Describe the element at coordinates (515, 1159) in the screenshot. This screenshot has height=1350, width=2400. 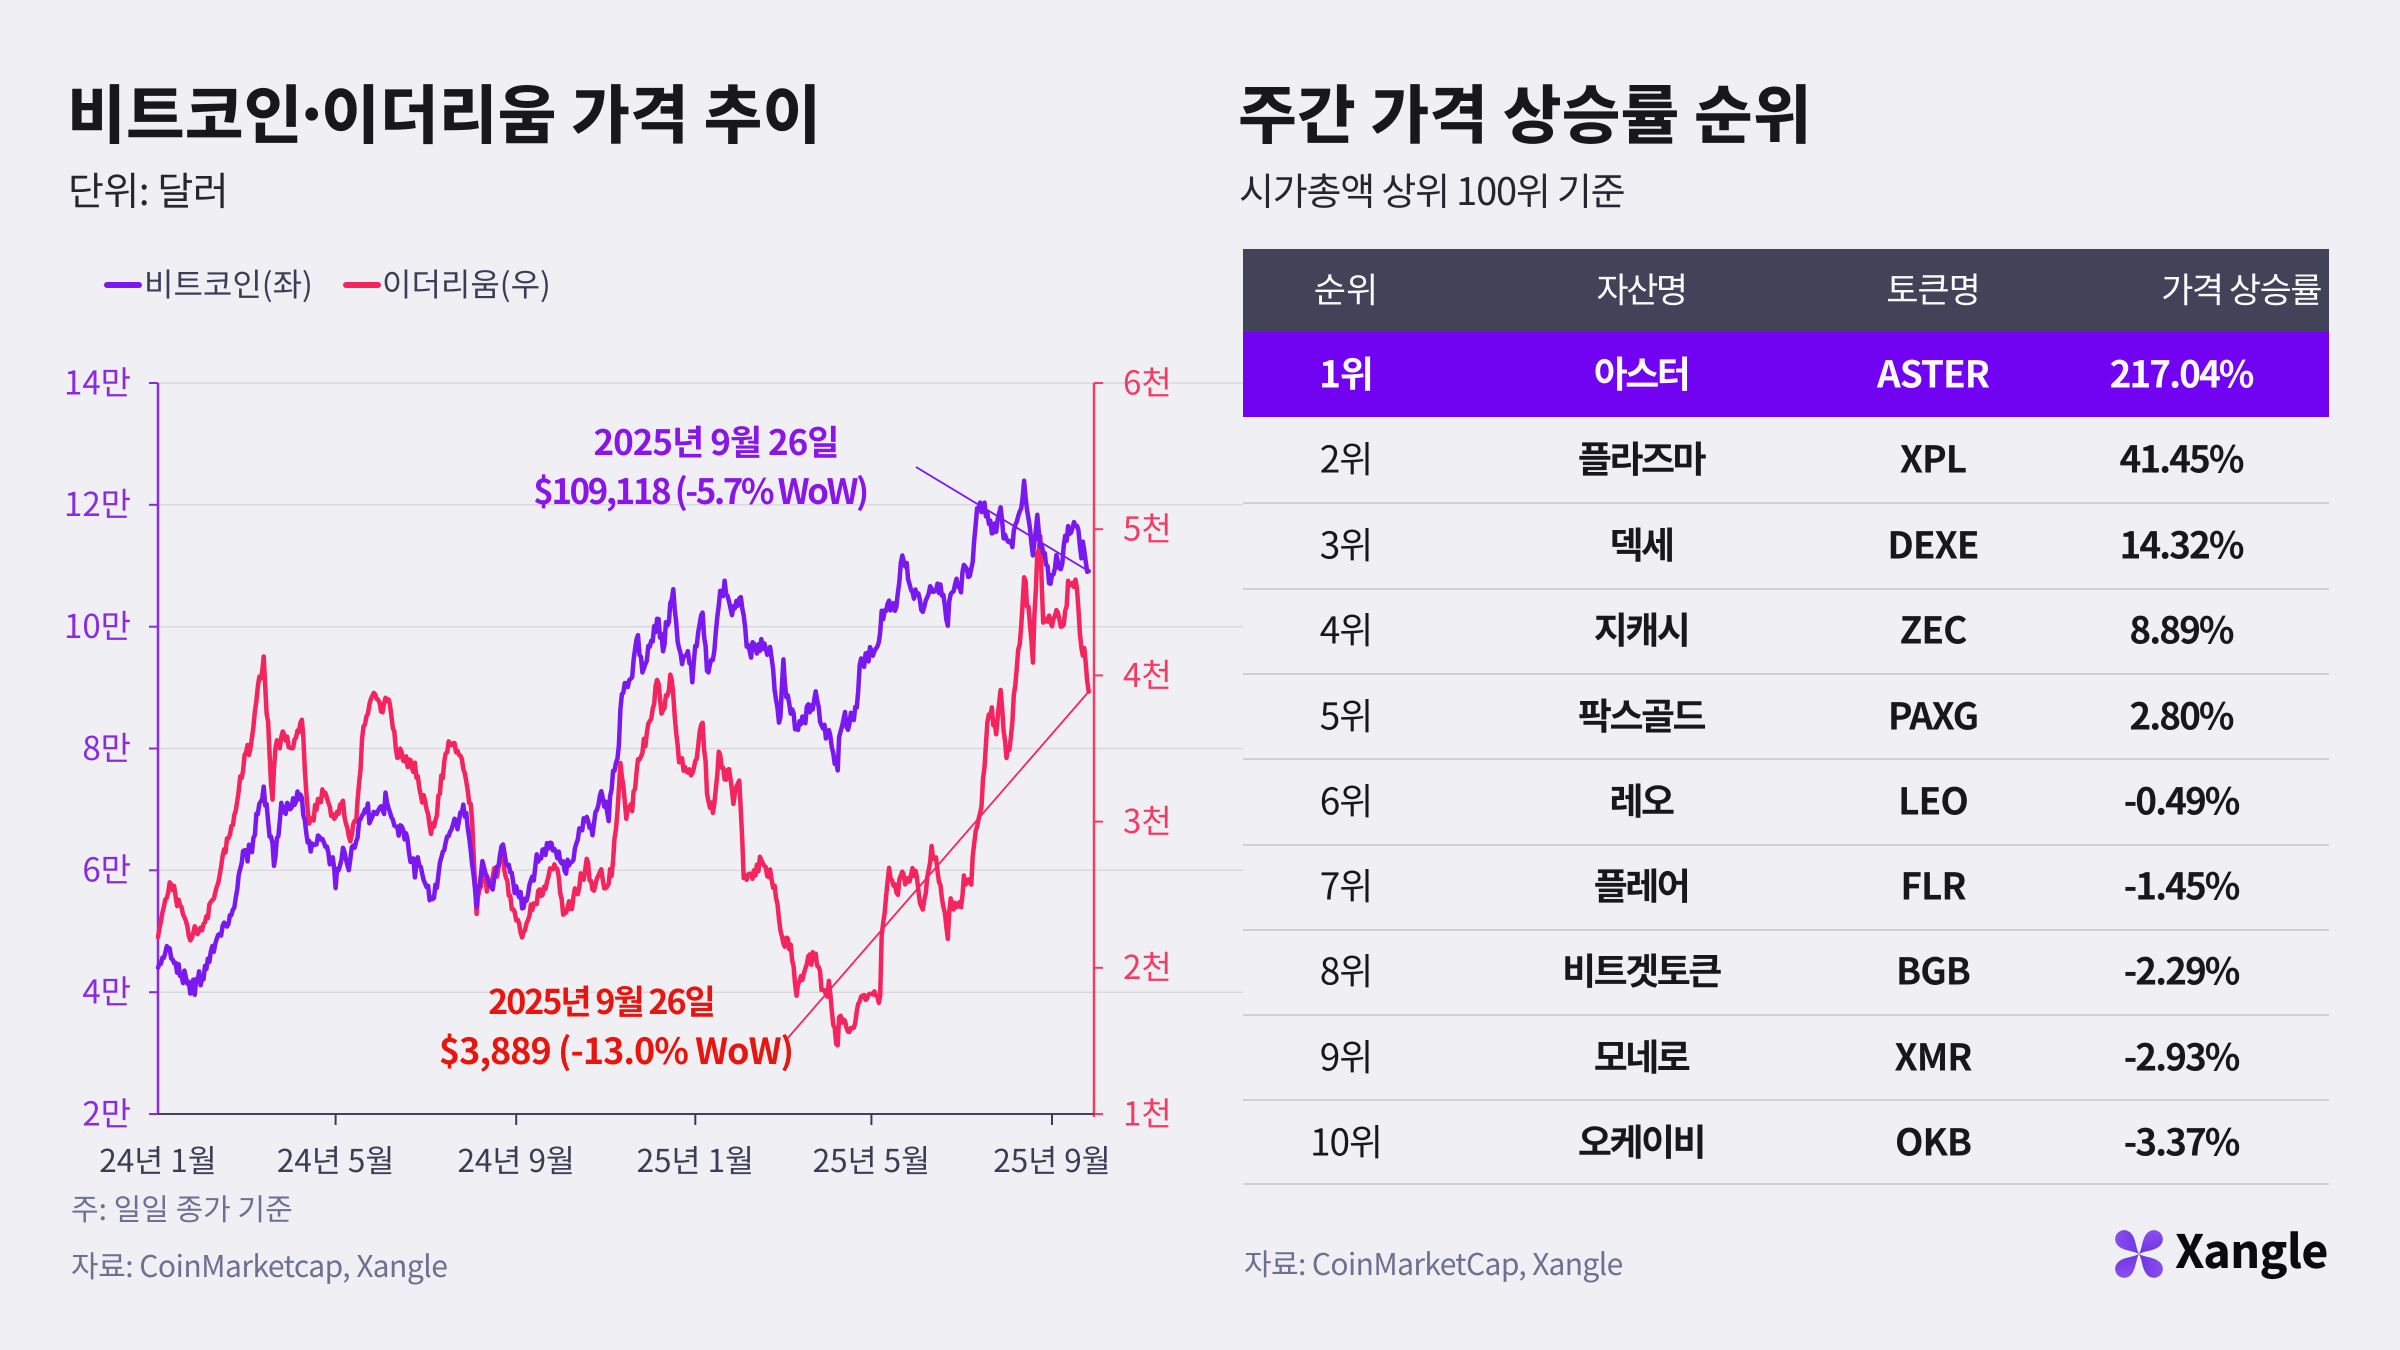
I see `svg-text: 24년 9월` at that location.